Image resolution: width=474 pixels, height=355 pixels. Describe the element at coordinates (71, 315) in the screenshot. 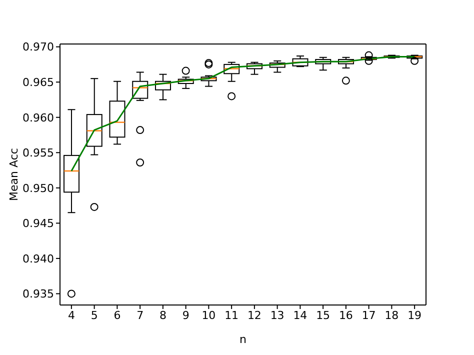

I see `x-tick-label: 4` at that location.